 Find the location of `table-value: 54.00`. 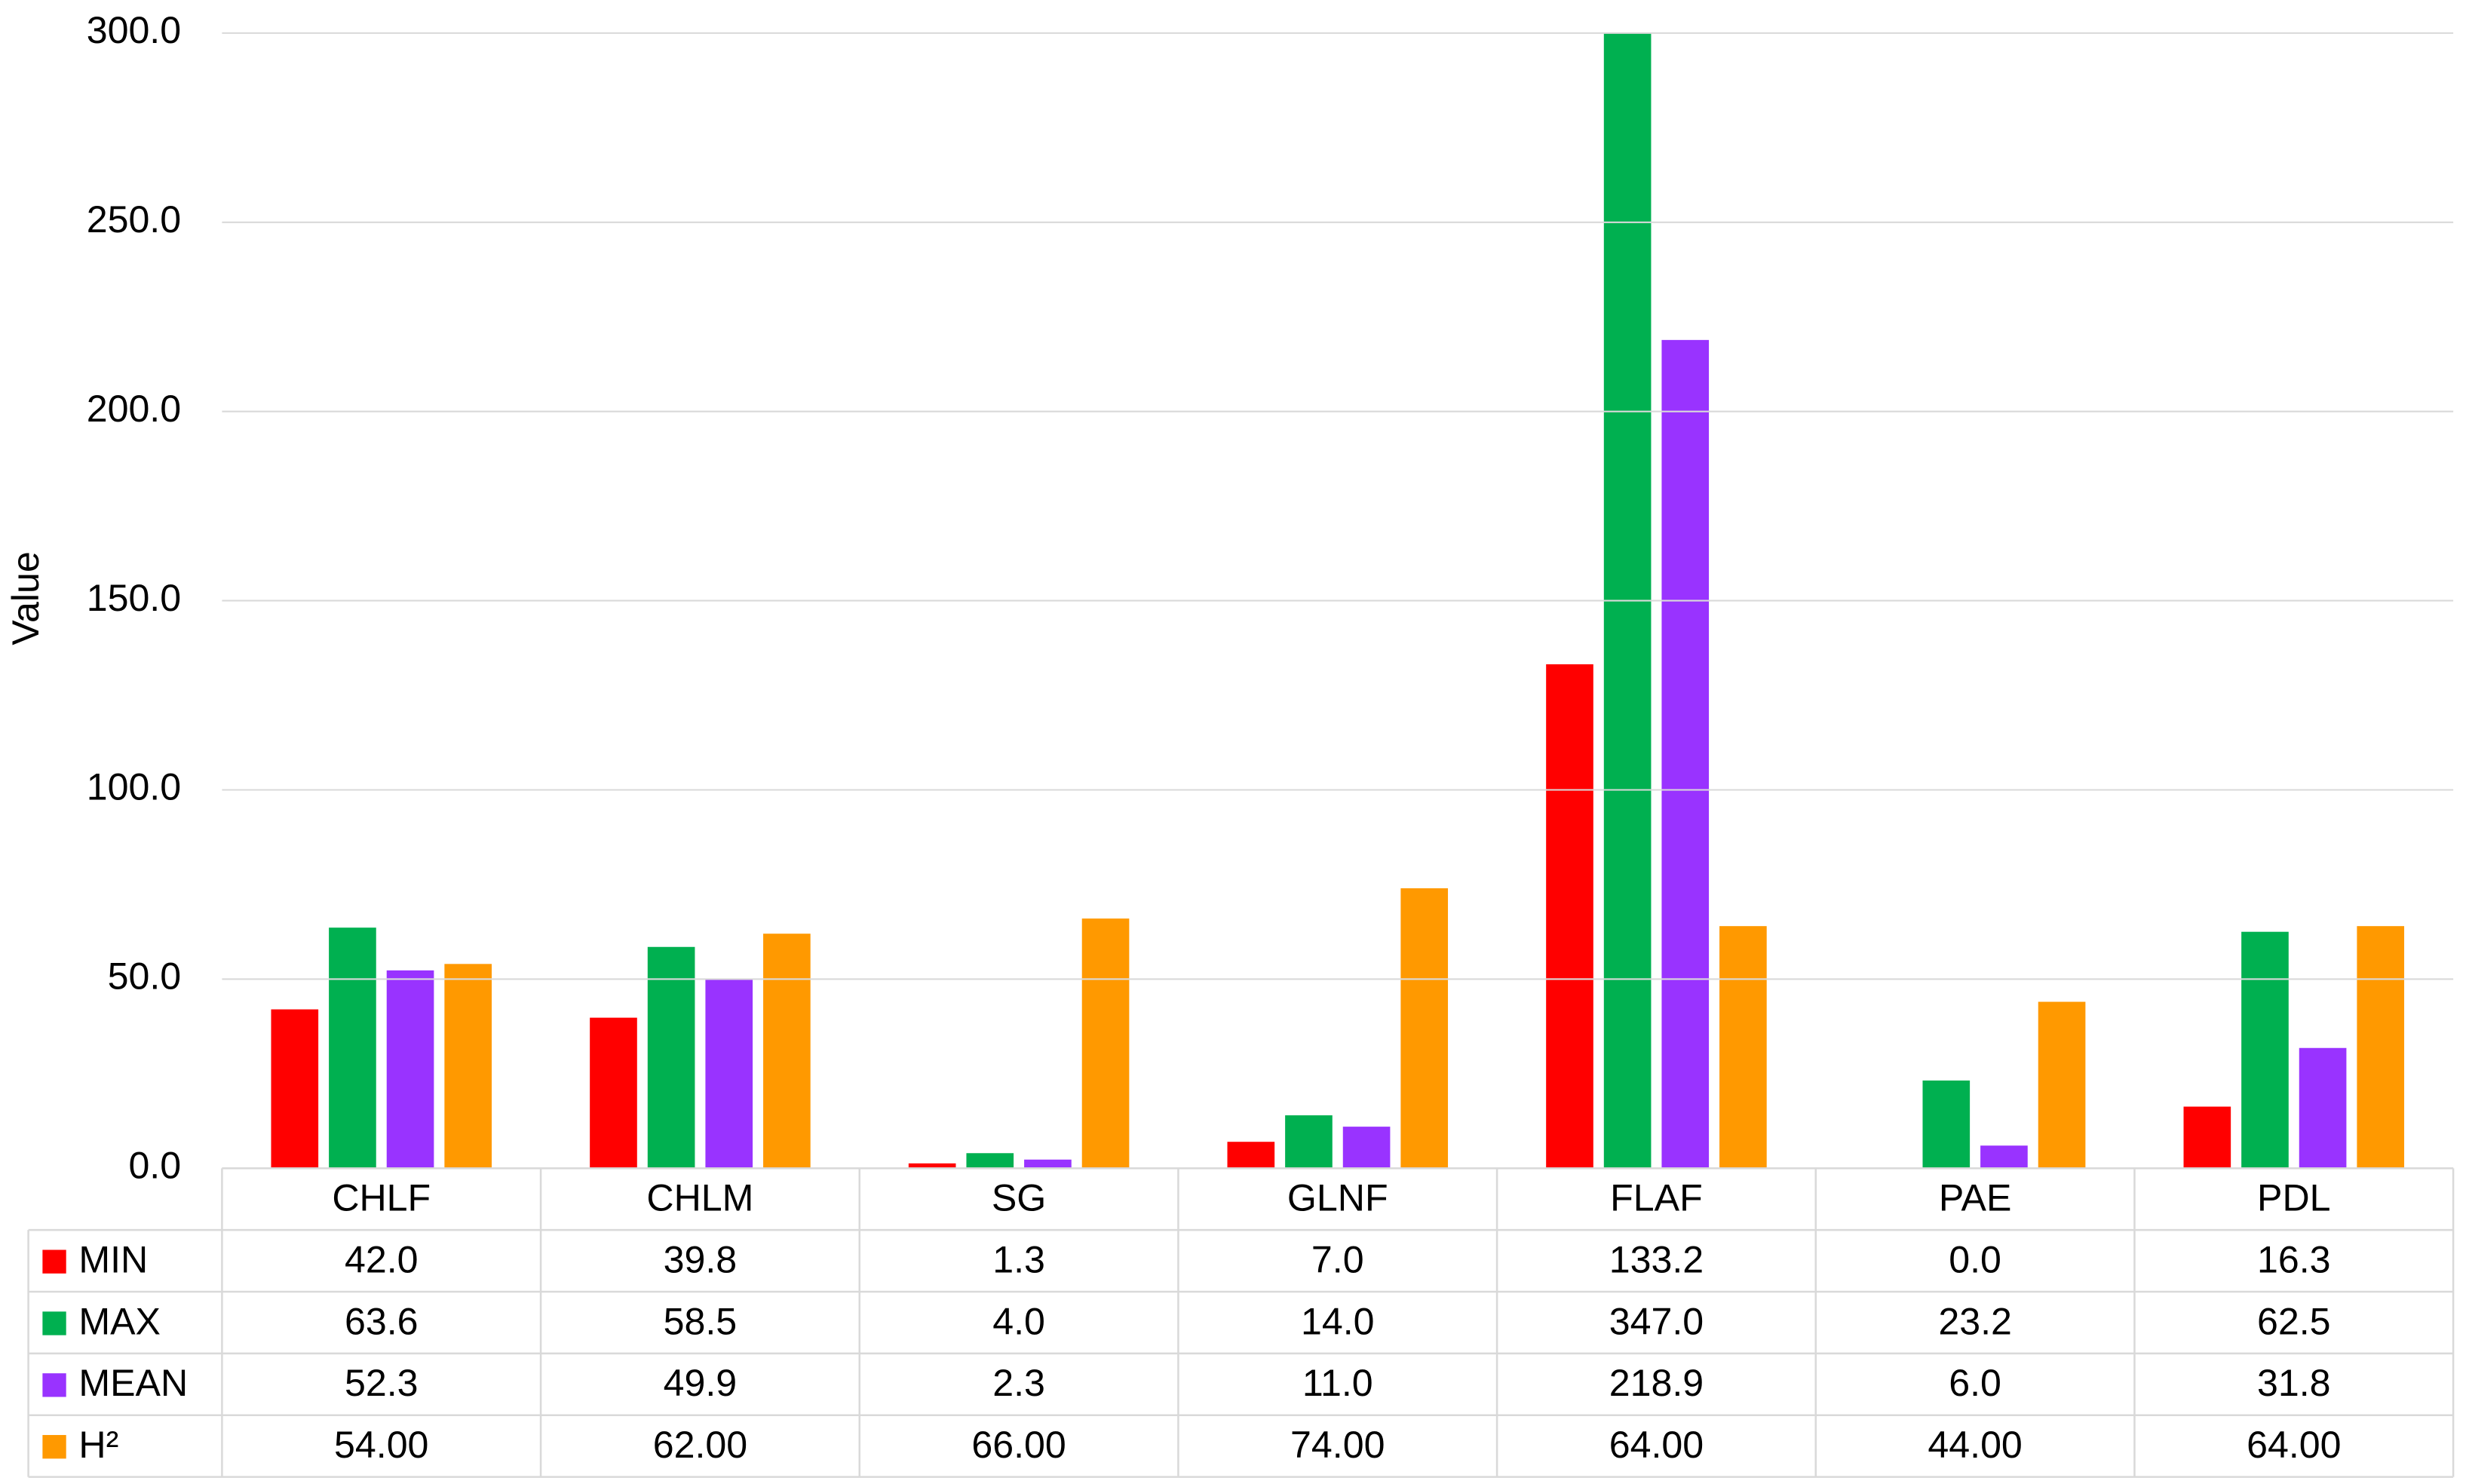

table-value: 54.00 is located at coordinates (381, 1445).